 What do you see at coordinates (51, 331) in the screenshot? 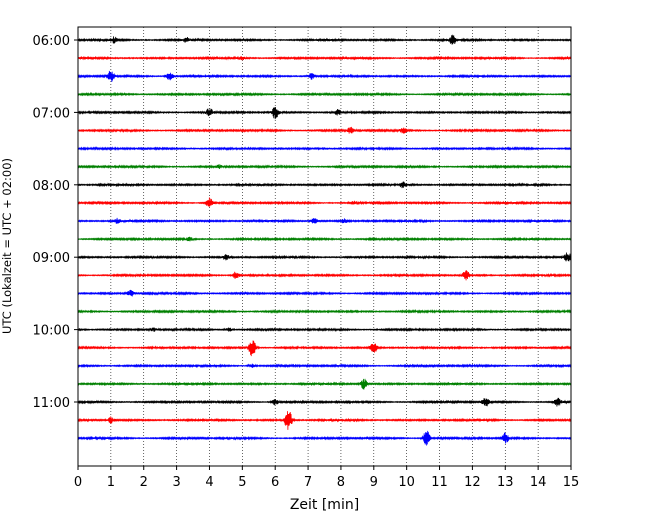
I see `y-tick-label: 10:00` at bounding box center [51, 331].